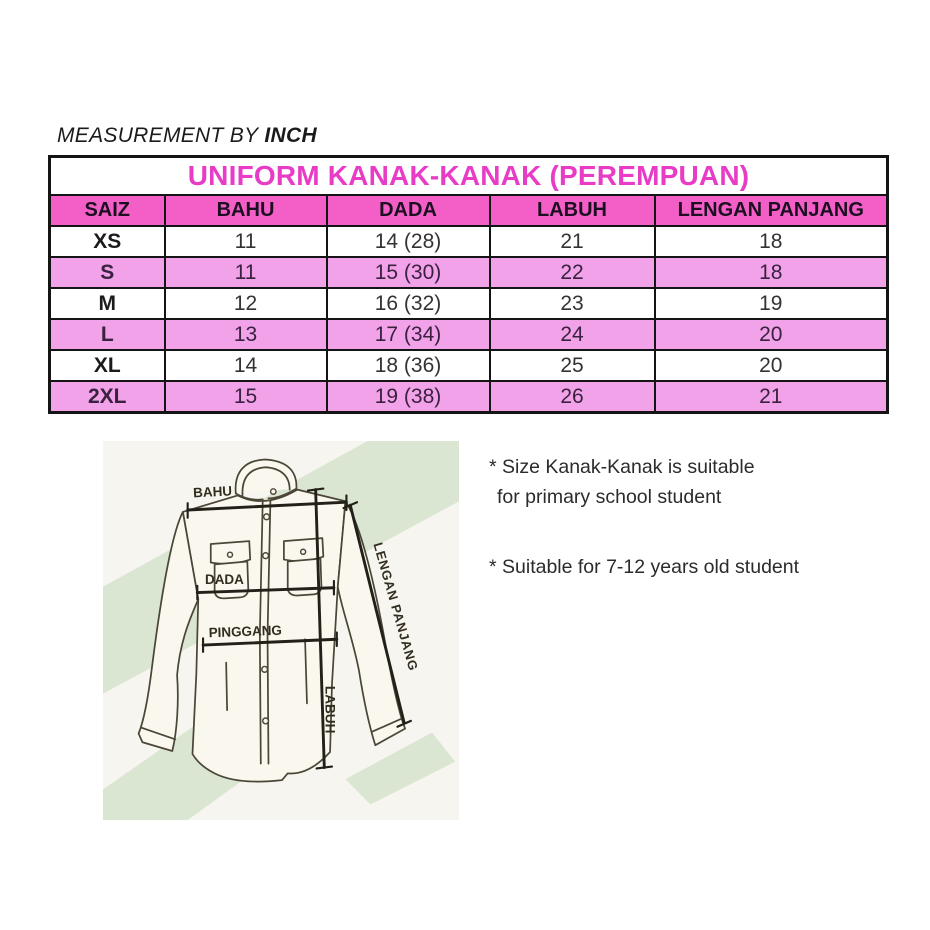 This screenshot has width=930, height=930. What do you see at coordinates (290, 135) in the screenshot?
I see `page-title-unit: INCH` at bounding box center [290, 135].